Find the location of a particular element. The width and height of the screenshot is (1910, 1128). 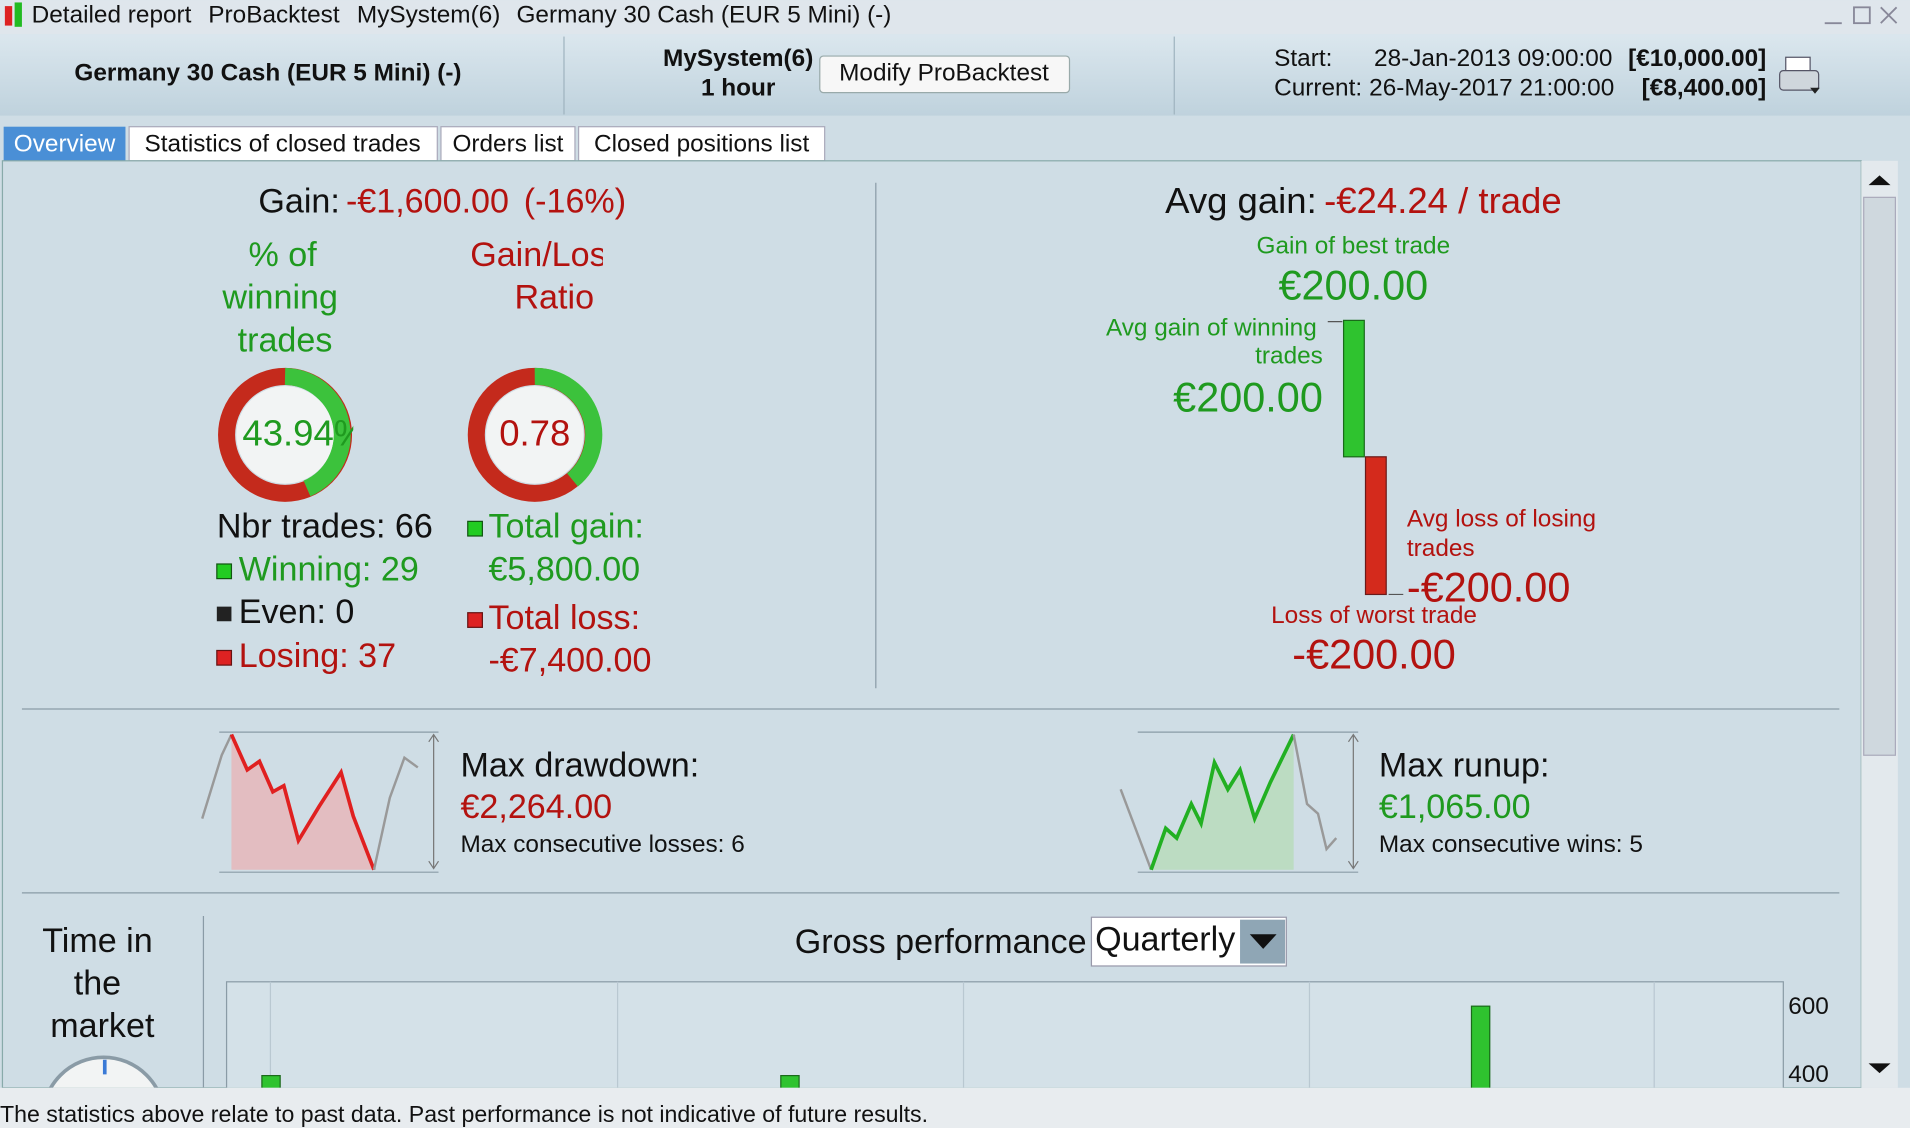

losing: Losing: 37 is located at coordinates (317, 656).